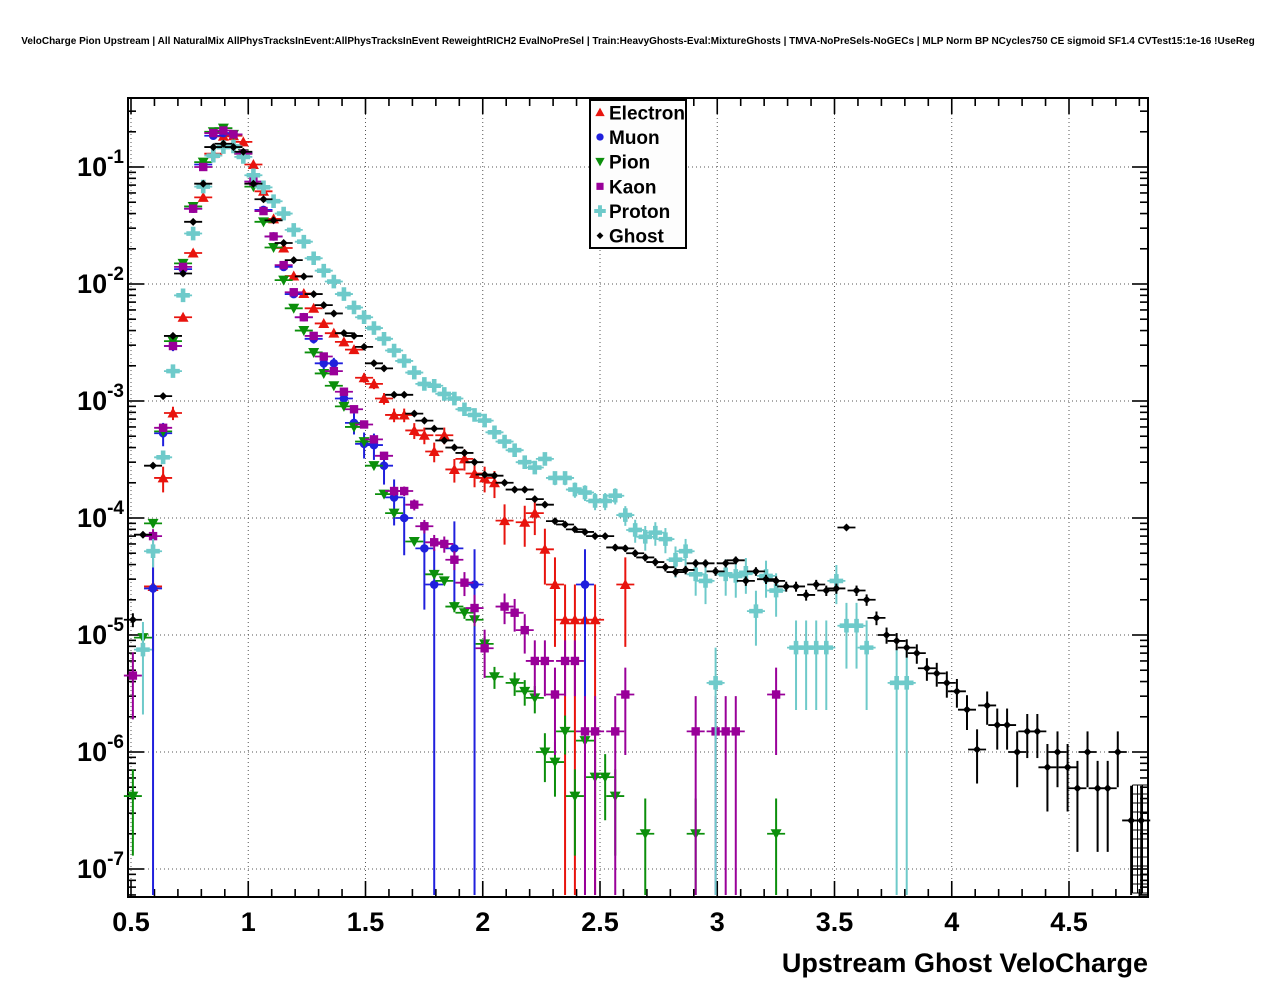 The height and width of the screenshot is (996, 1276). Describe the element at coordinates (100, 398) in the screenshot. I see `y-tick-label: 10⁻³` at that location.